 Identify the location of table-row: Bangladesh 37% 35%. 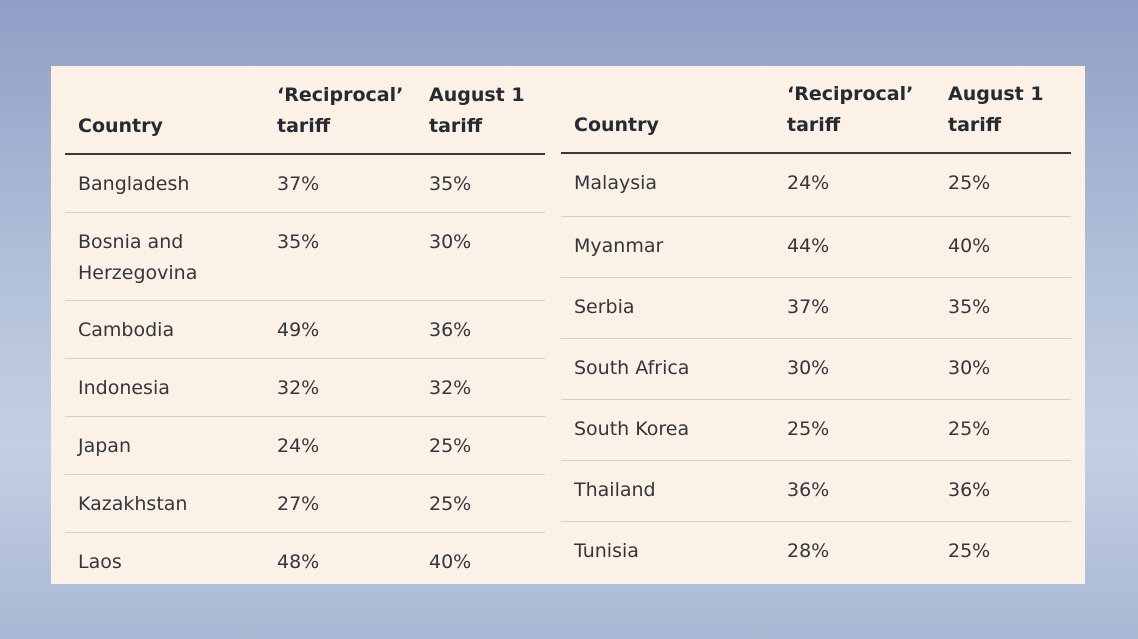
(305, 184).